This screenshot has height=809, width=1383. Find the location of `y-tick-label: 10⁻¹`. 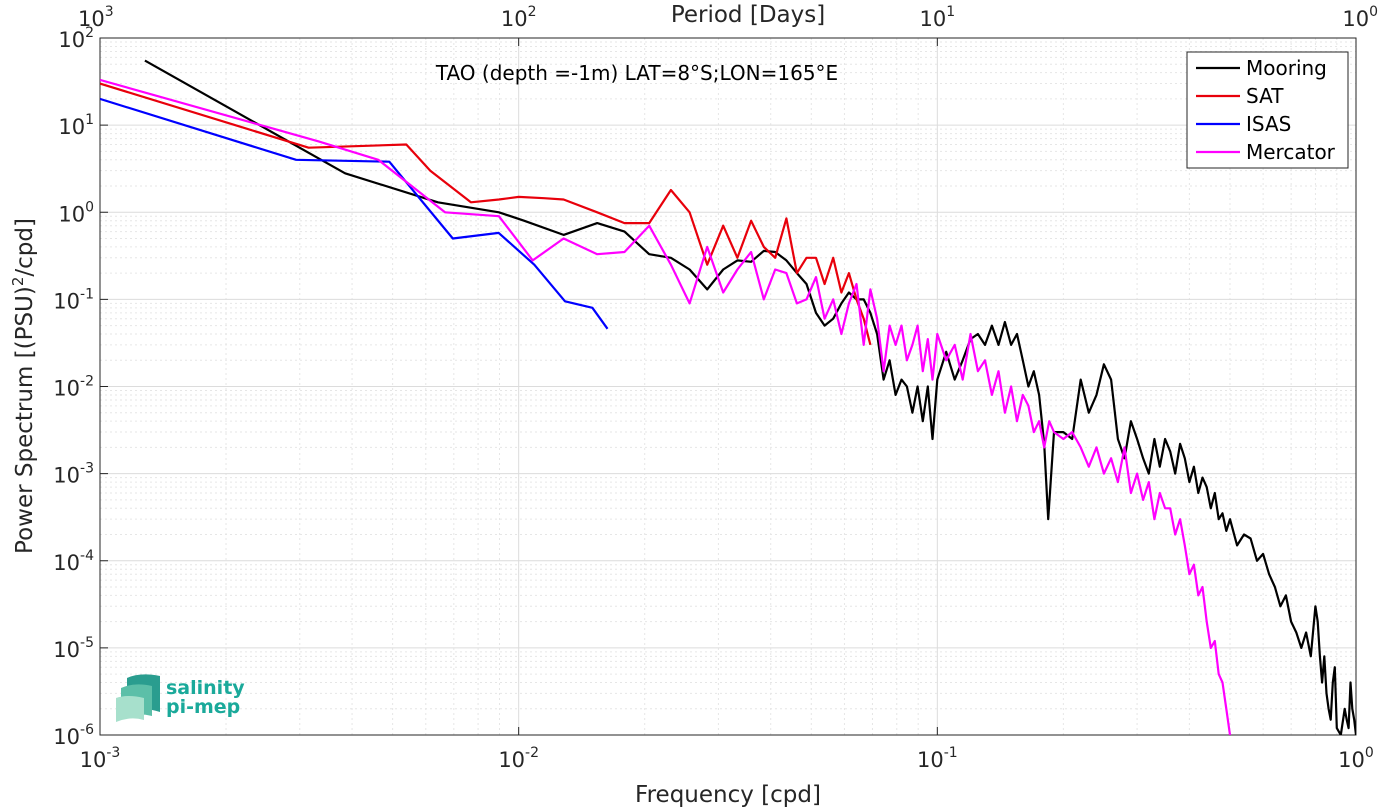

y-tick-label: 10⁻¹ is located at coordinates (73, 299).